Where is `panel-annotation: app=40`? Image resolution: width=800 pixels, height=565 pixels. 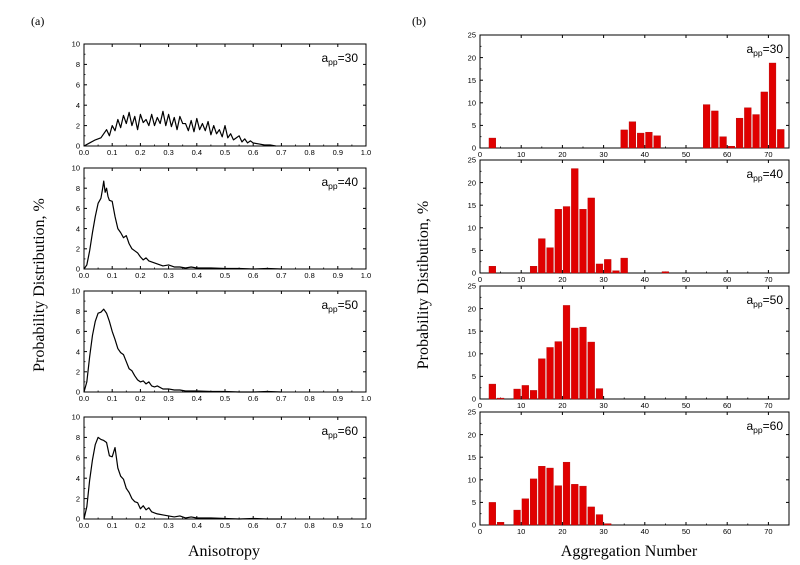
panel-annotation: app=40 is located at coordinates (339, 183).